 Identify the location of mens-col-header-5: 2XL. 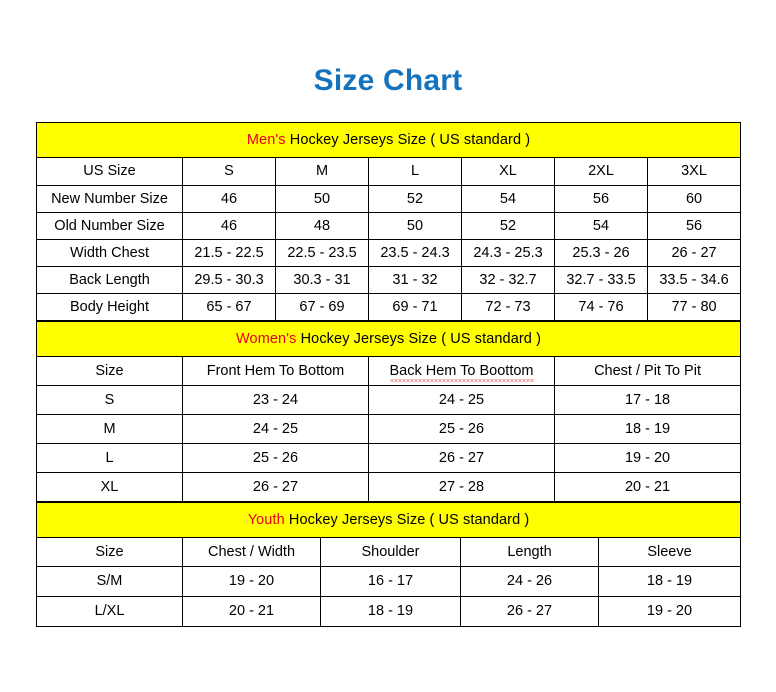
(601, 171).